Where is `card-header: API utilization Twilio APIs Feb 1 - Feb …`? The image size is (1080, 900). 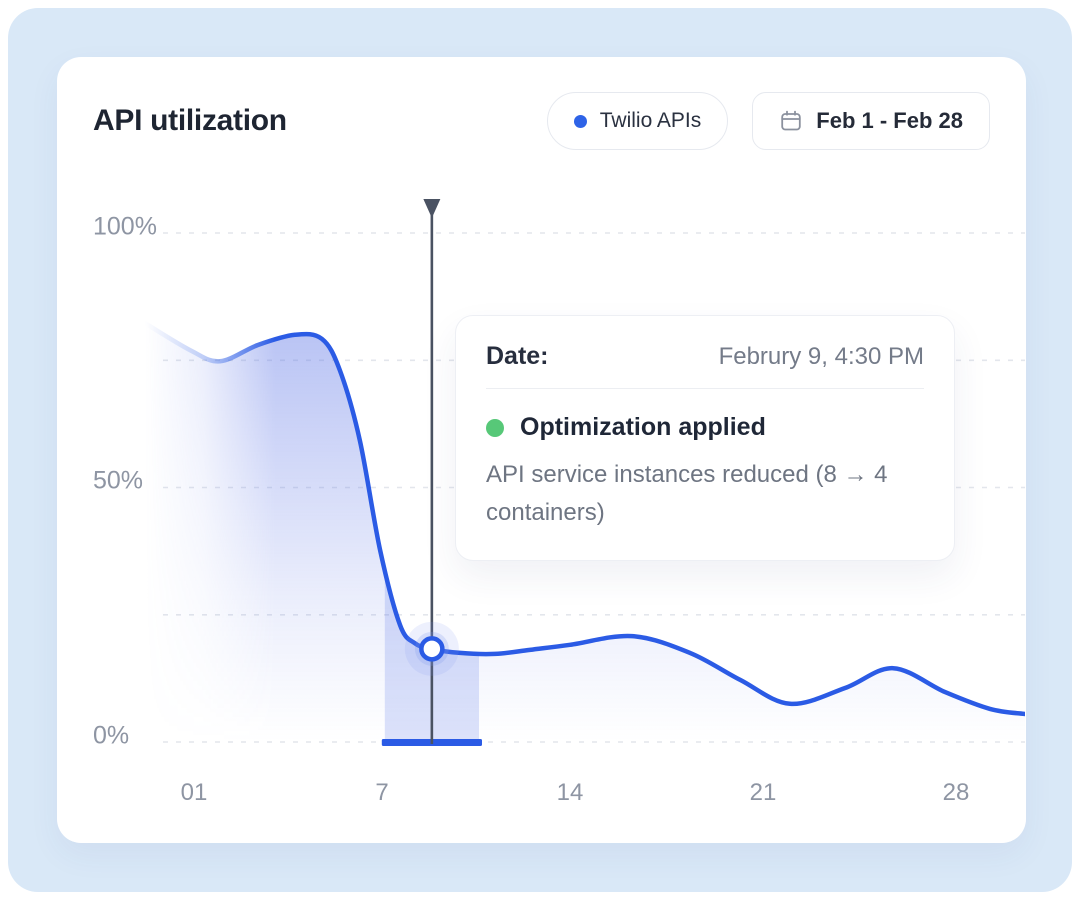
card-header: API utilization Twilio APIs Feb 1 - Feb … is located at coordinates (541, 121).